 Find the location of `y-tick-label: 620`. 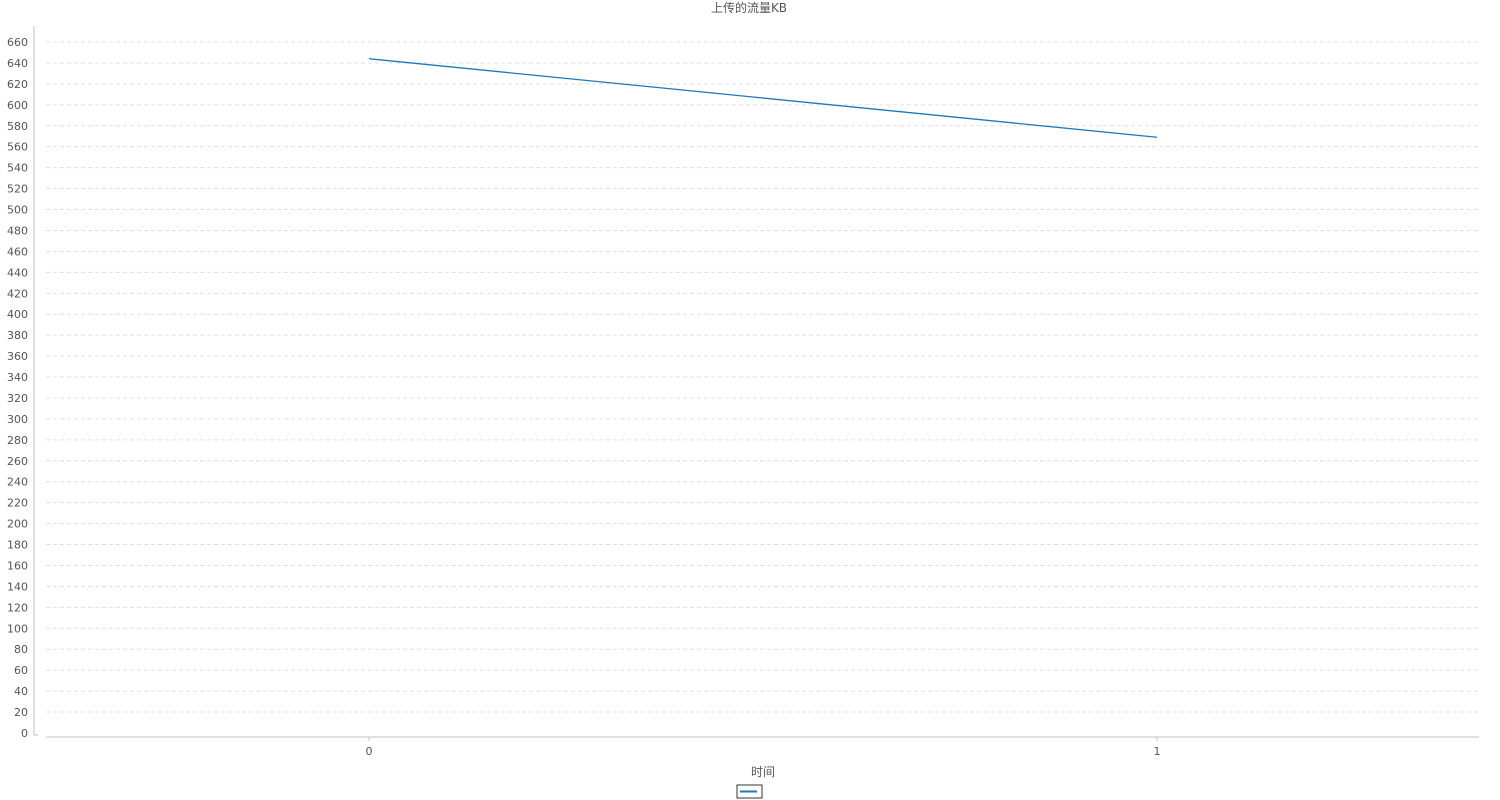

y-tick-label: 620 is located at coordinates (17, 84).